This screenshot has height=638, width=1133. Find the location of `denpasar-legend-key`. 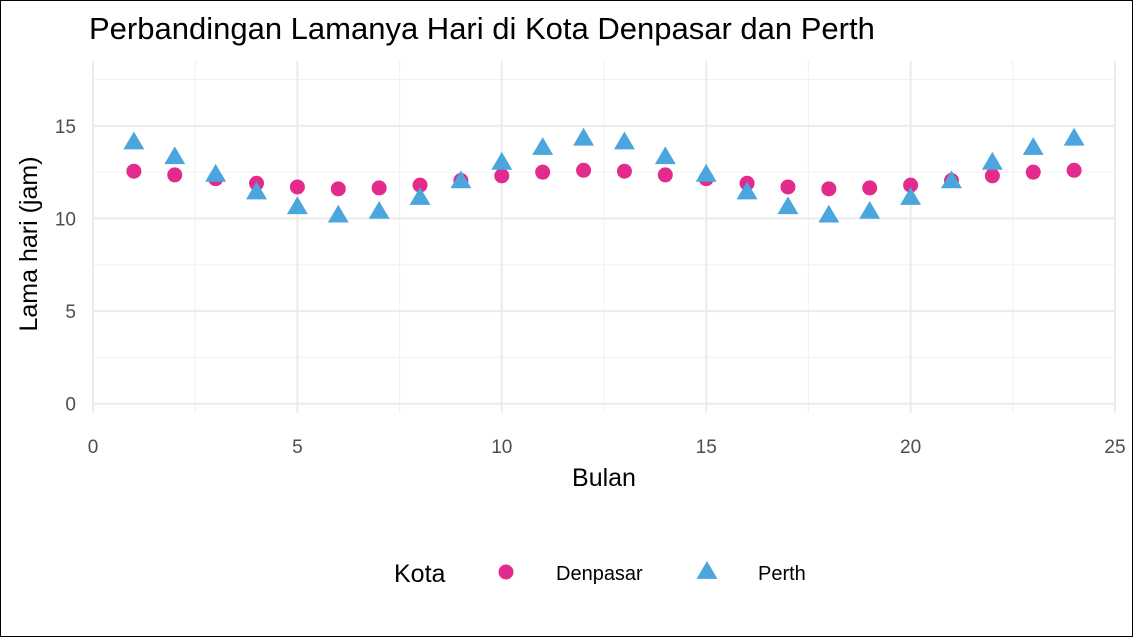

denpasar-legend-key is located at coordinates (506, 572).